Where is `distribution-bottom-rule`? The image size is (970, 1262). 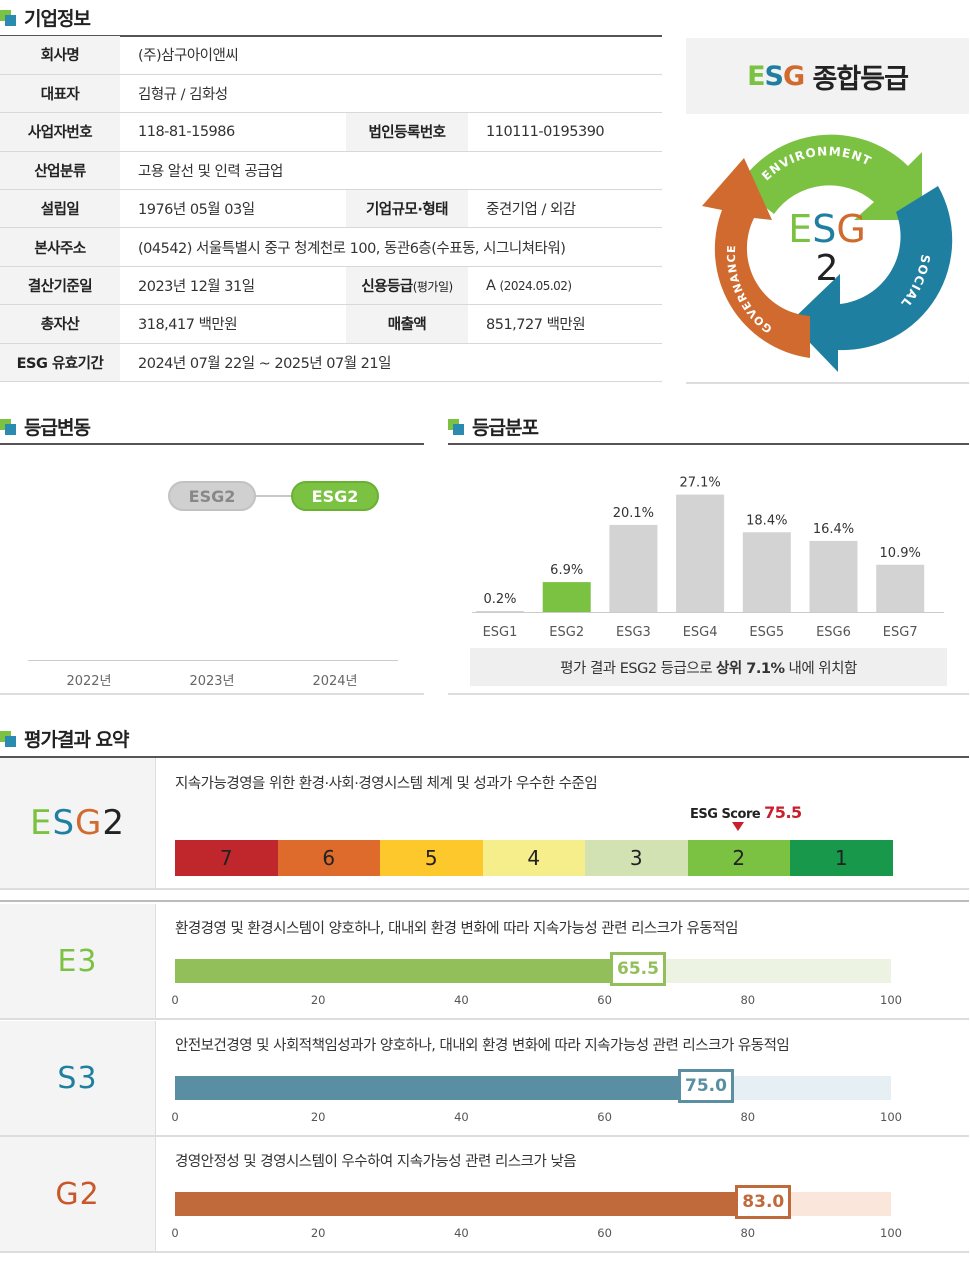 distribution-bottom-rule is located at coordinates (708, 694).